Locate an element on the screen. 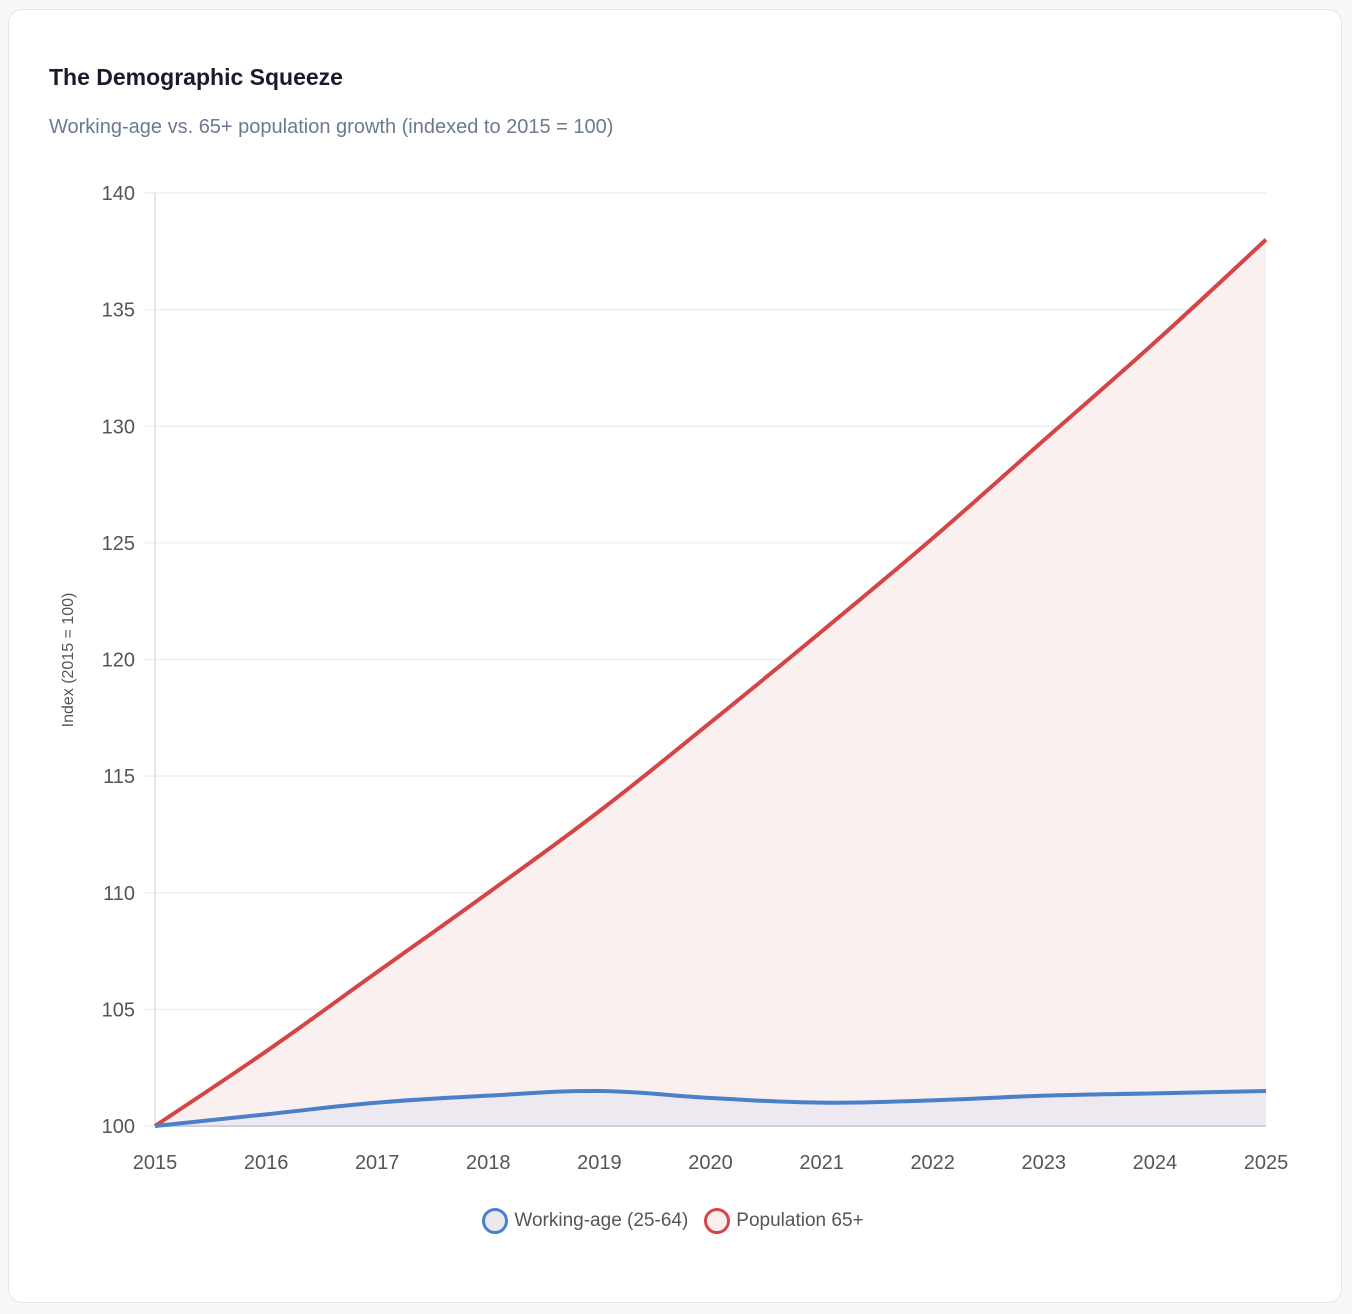  series-line is located at coordinates (710, 1108).